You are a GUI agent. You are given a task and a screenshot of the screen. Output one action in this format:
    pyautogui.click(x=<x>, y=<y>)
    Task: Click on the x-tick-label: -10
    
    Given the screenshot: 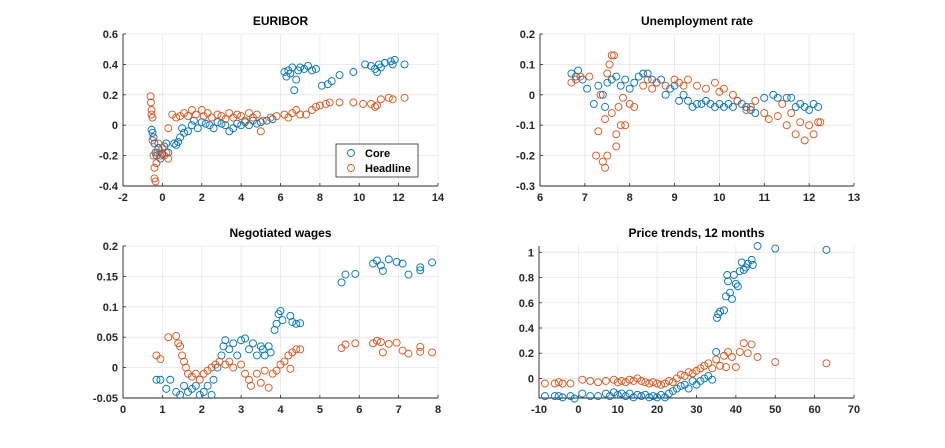 What is the action you would take?
    pyautogui.click(x=539, y=410)
    